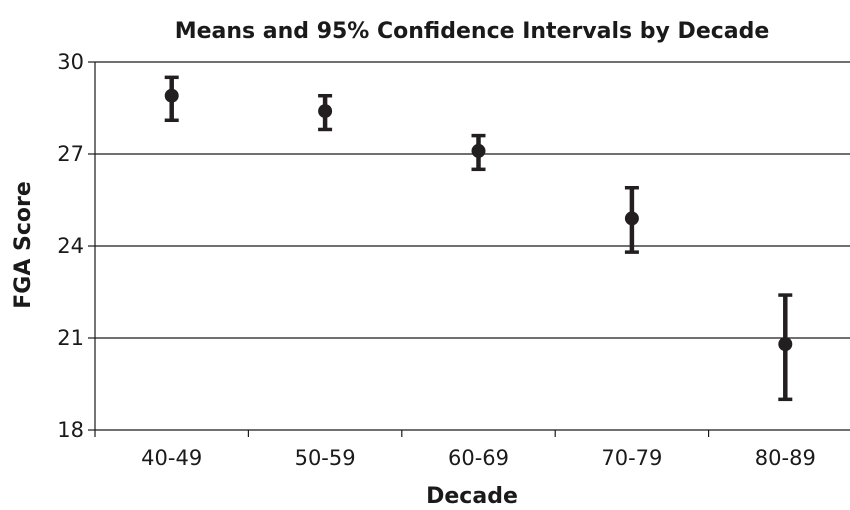 The image size is (850, 510). Describe the element at coordinates (785, 458) in the screenshot. I see `x-tick-label-80-89: 80-89` at that location.